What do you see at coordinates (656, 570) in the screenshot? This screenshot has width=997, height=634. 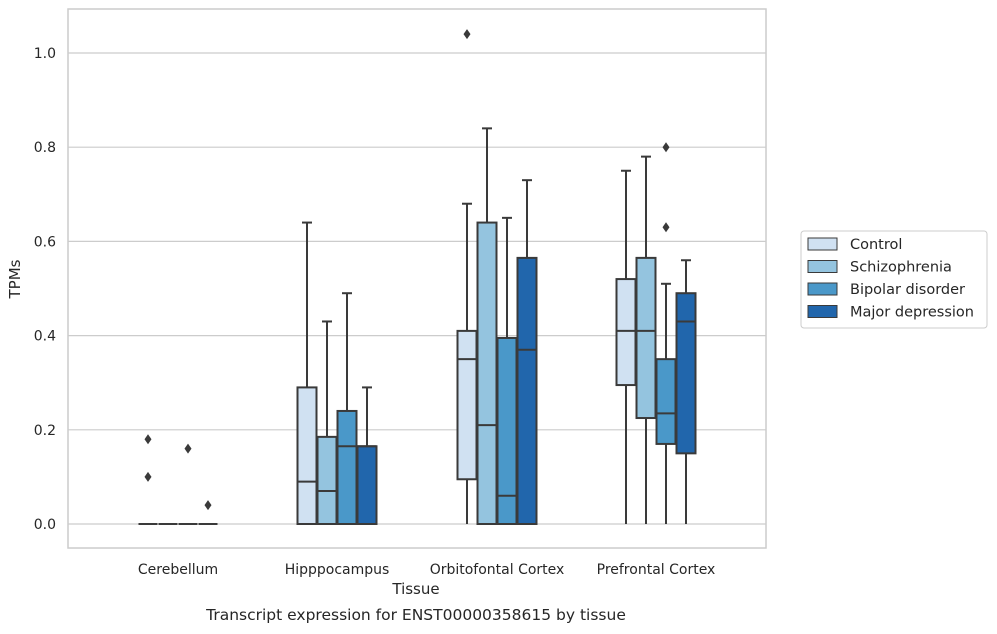 I see `x-tick-label: Prefrontal Cortex` at bounding box center [656, 570].